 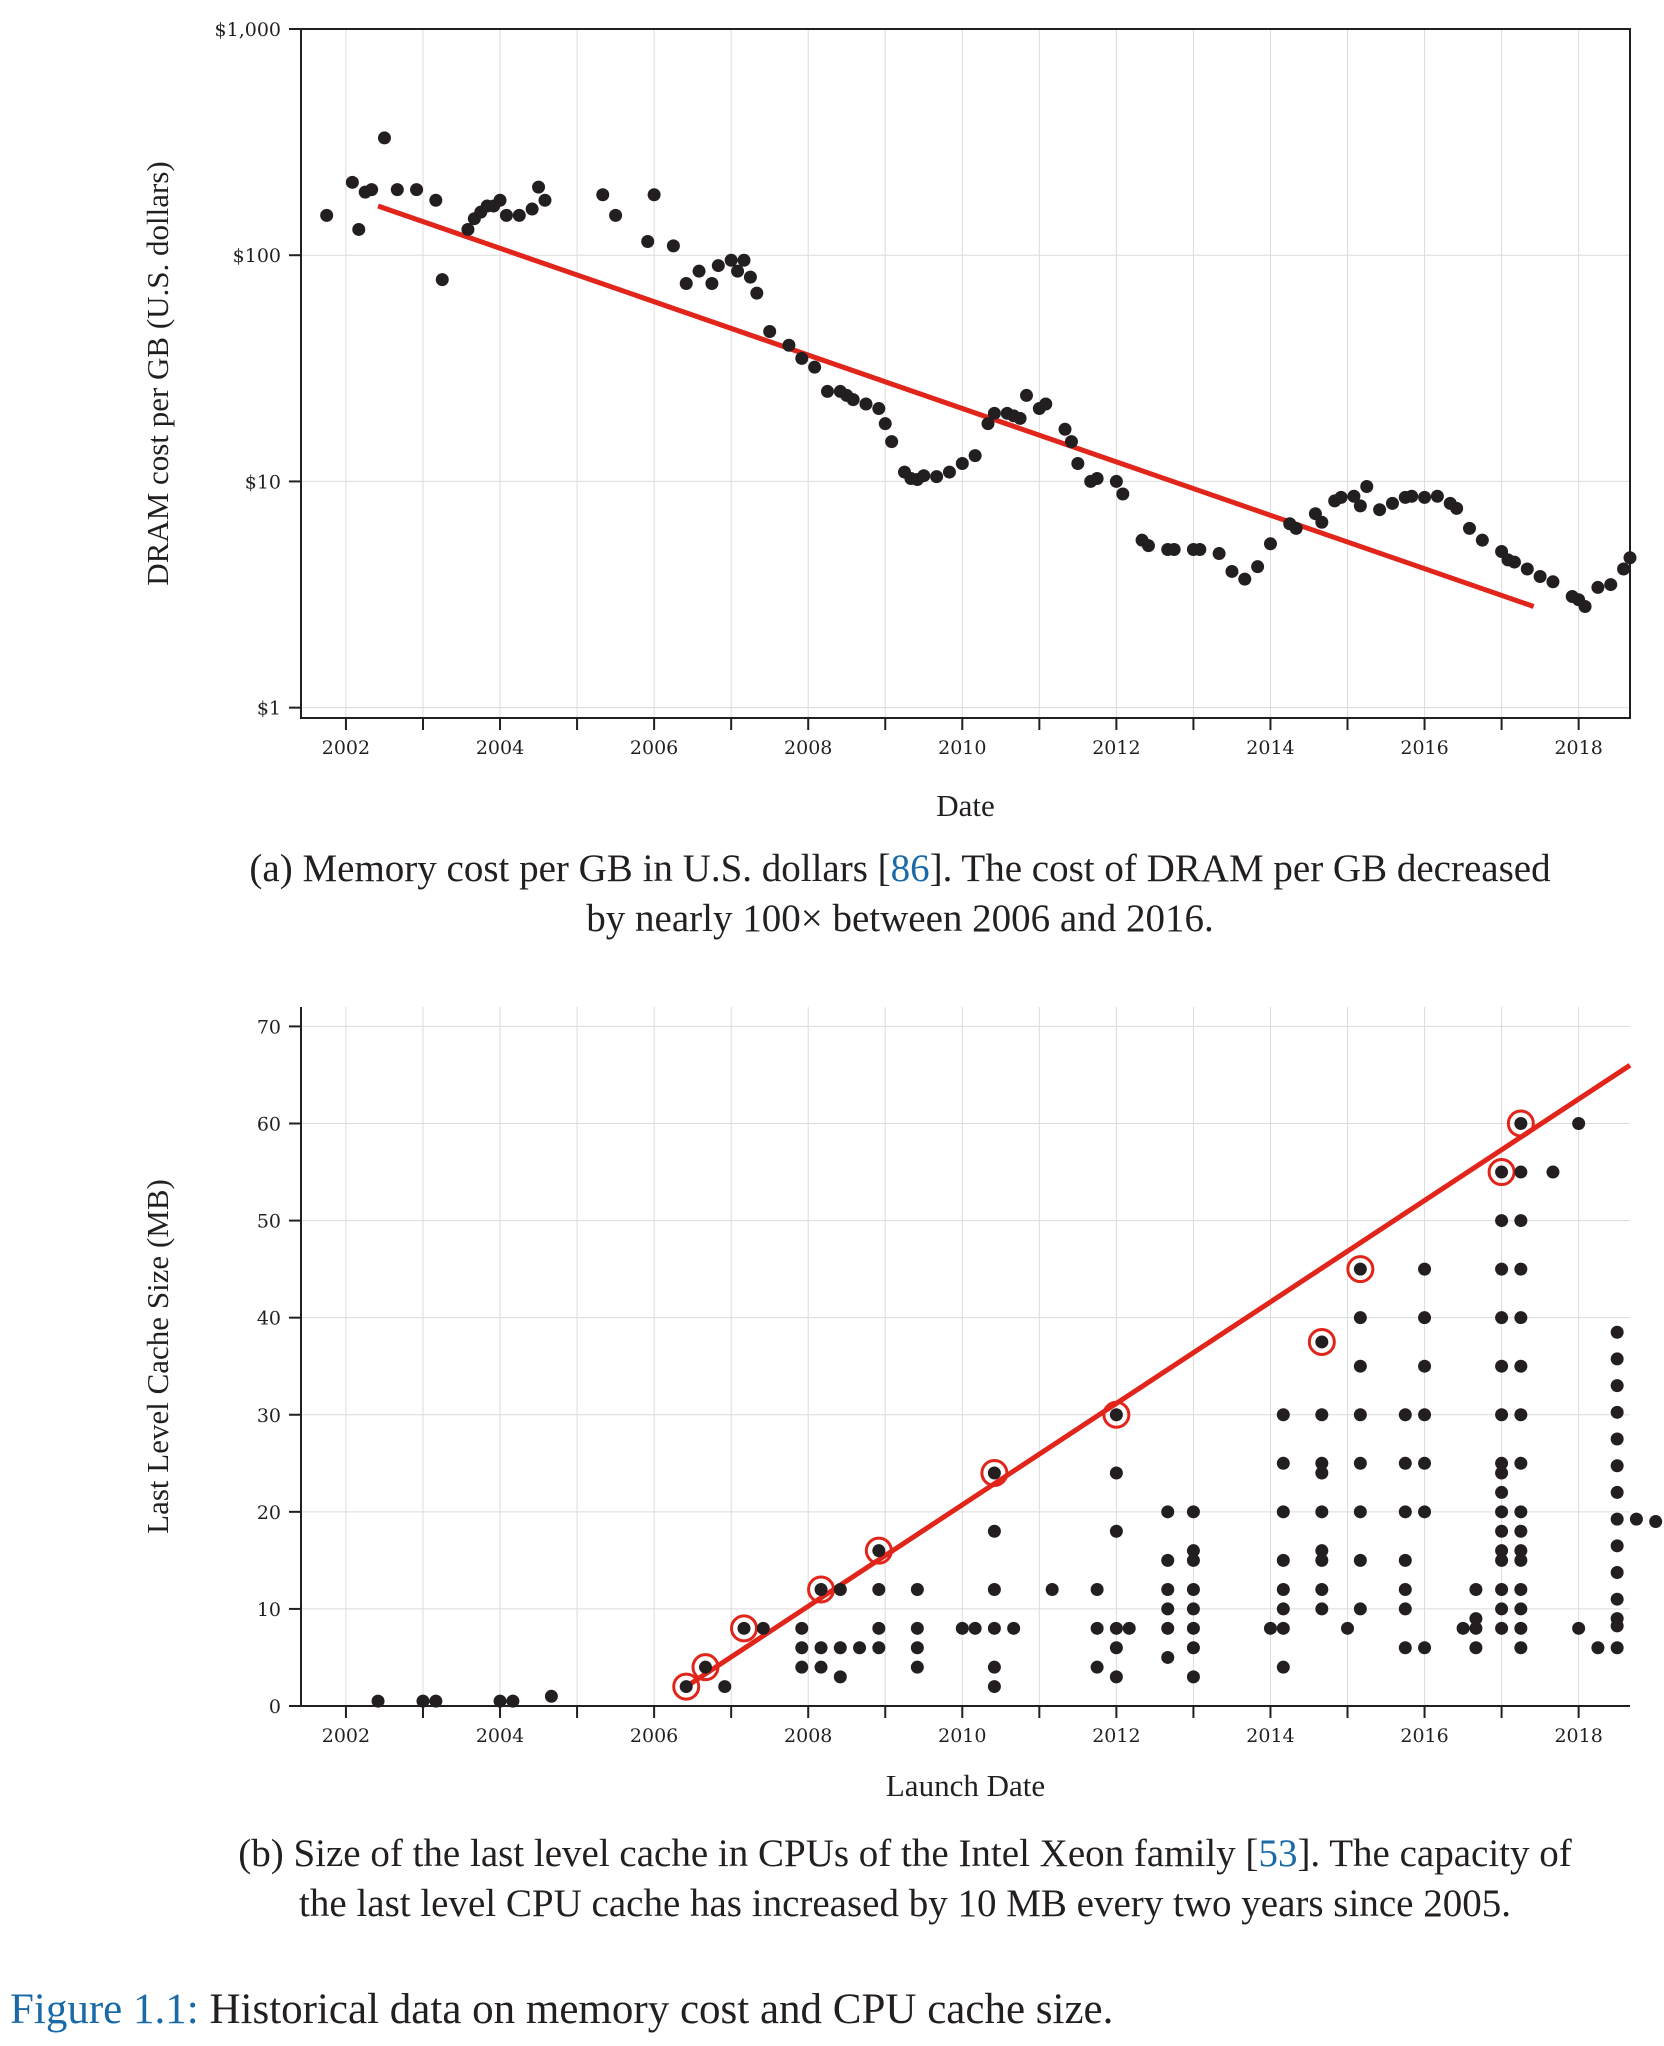 I want to click on y-tick-label: 20, so click(x=269, y=1513).